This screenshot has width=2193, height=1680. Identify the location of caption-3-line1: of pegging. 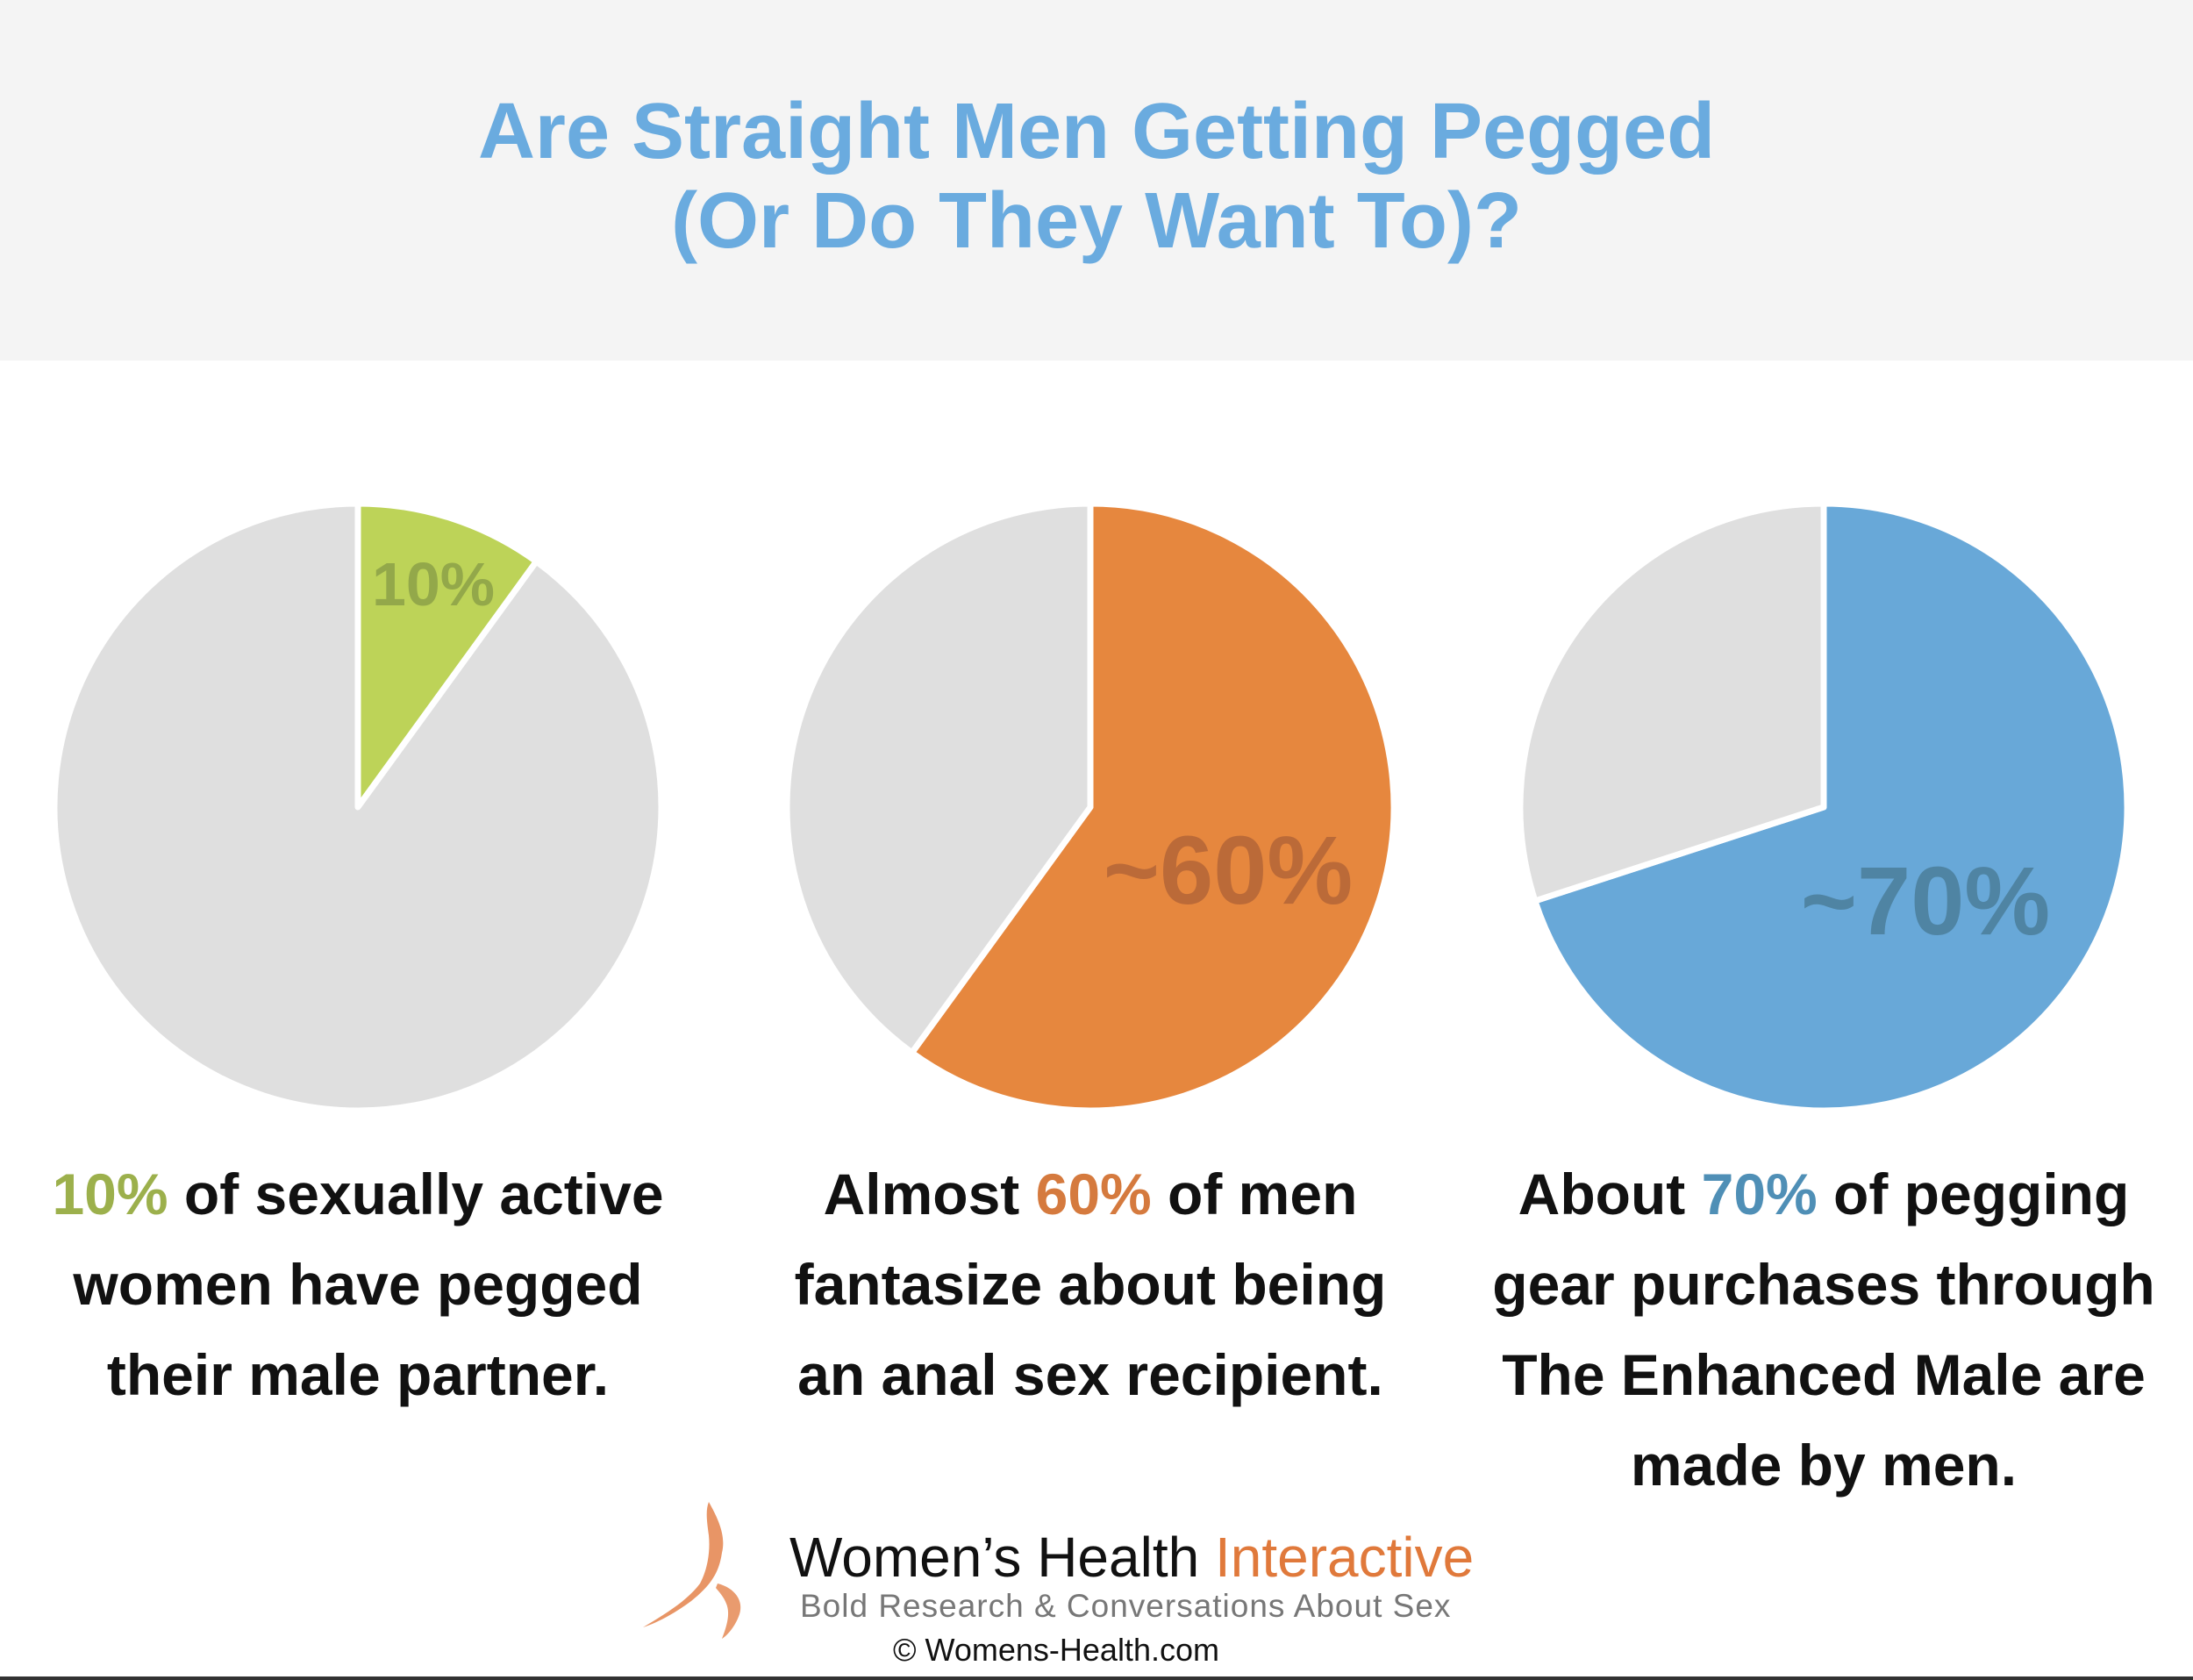
(1974, 1194).